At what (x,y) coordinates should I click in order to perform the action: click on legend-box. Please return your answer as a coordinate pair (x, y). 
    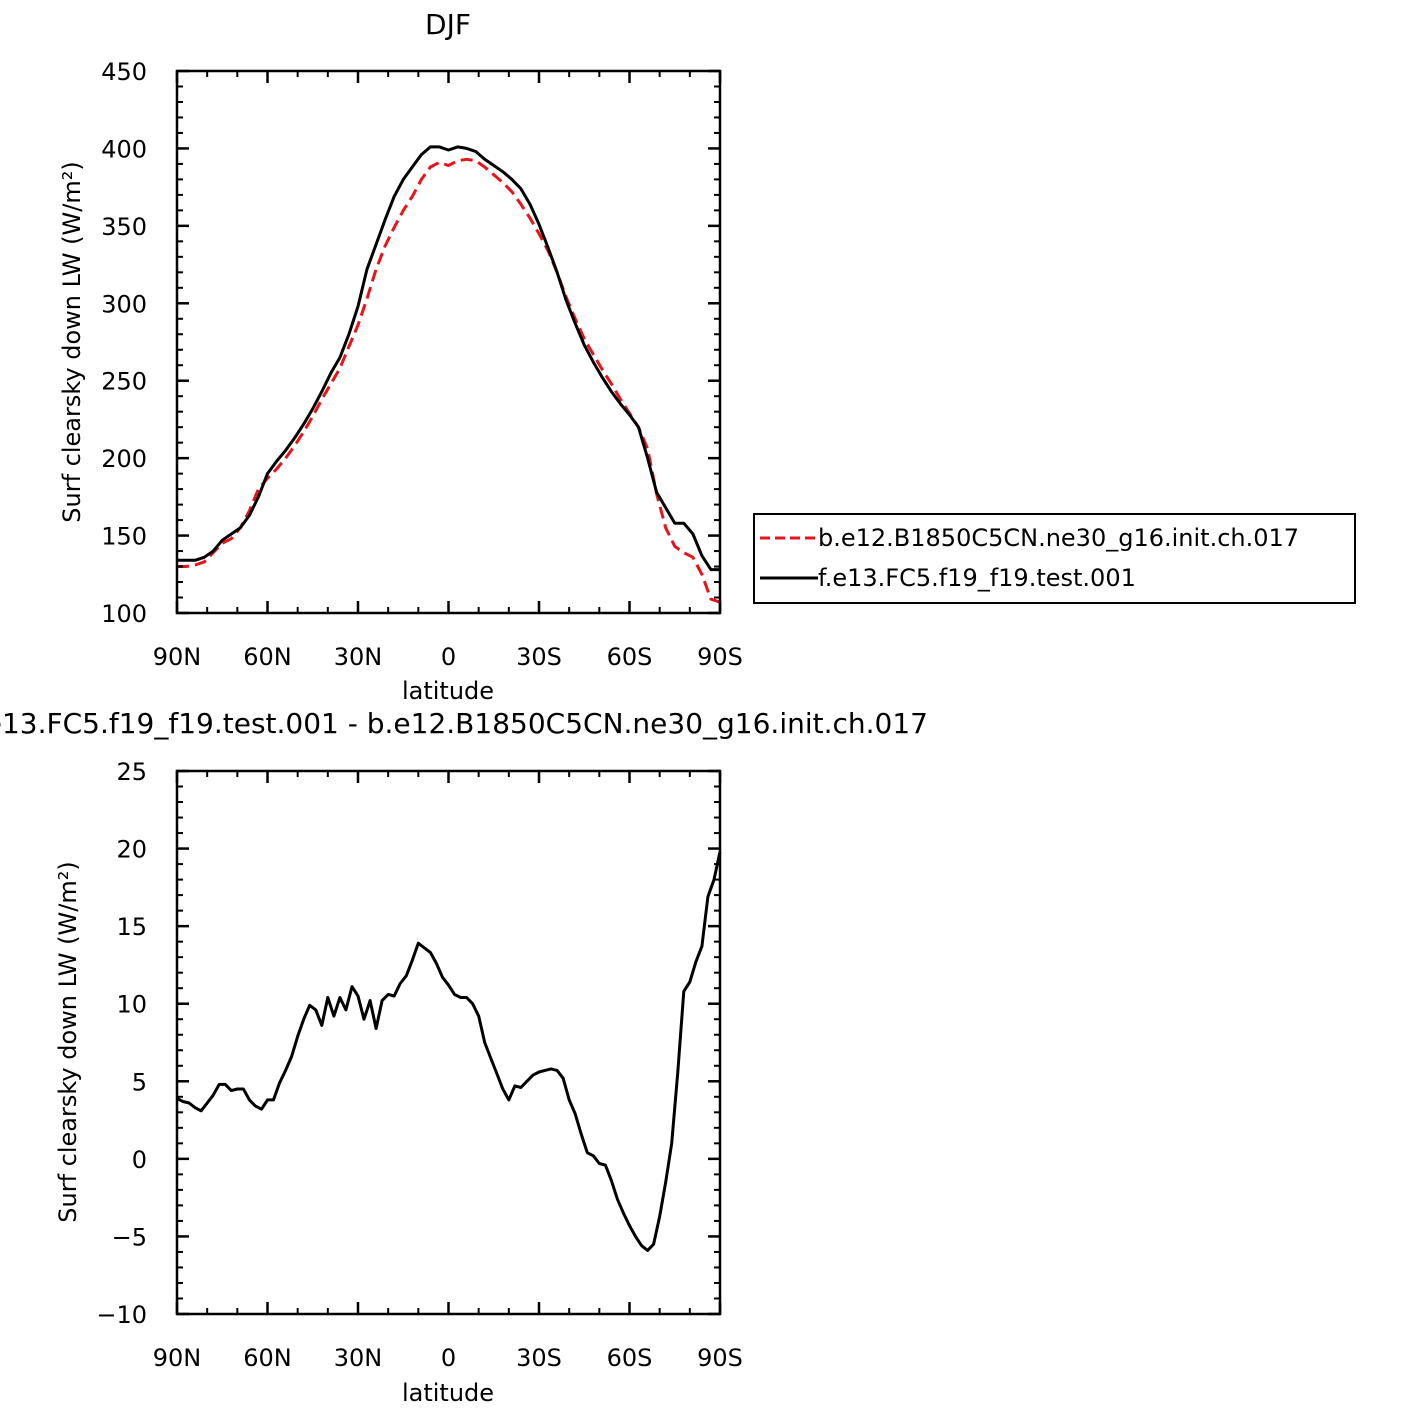
    Looking at the image, I should click on (1054, 558).